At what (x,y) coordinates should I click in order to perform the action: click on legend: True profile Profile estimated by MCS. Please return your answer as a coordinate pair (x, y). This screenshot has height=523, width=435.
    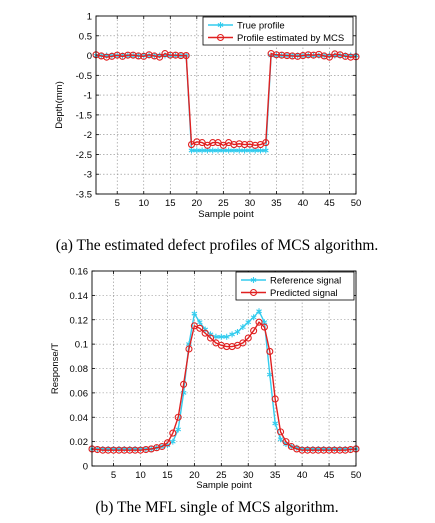
    Looking at the image, I should click on (278, 31).